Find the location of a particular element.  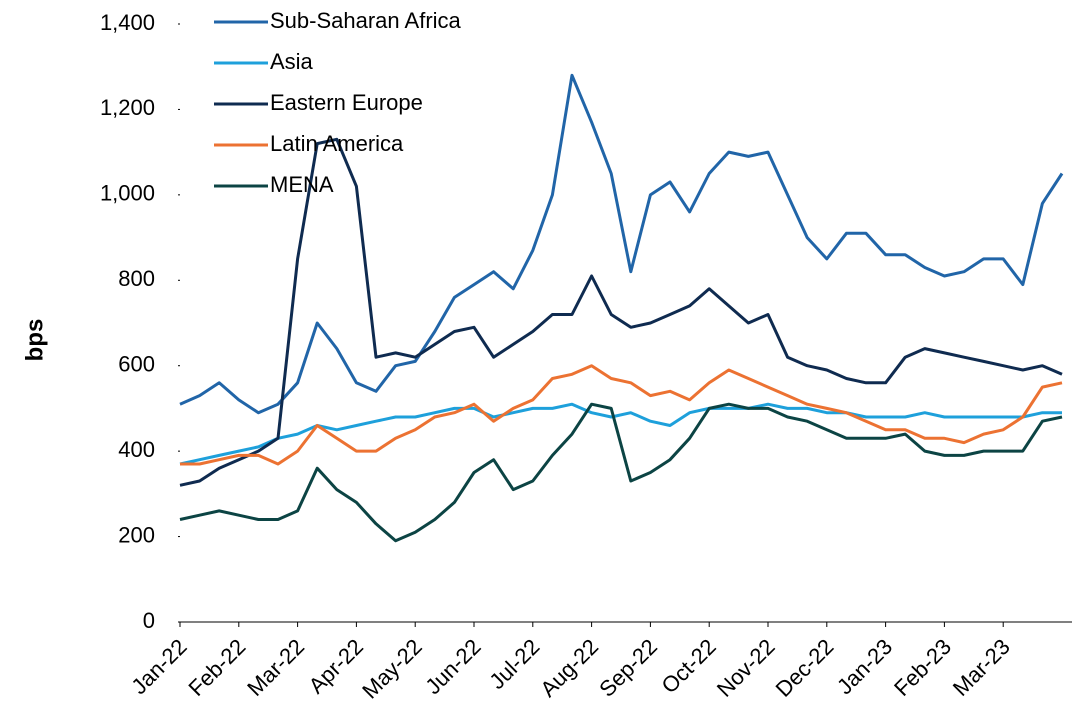

y-tick-label: 0 is located at coordinates (149, 620).